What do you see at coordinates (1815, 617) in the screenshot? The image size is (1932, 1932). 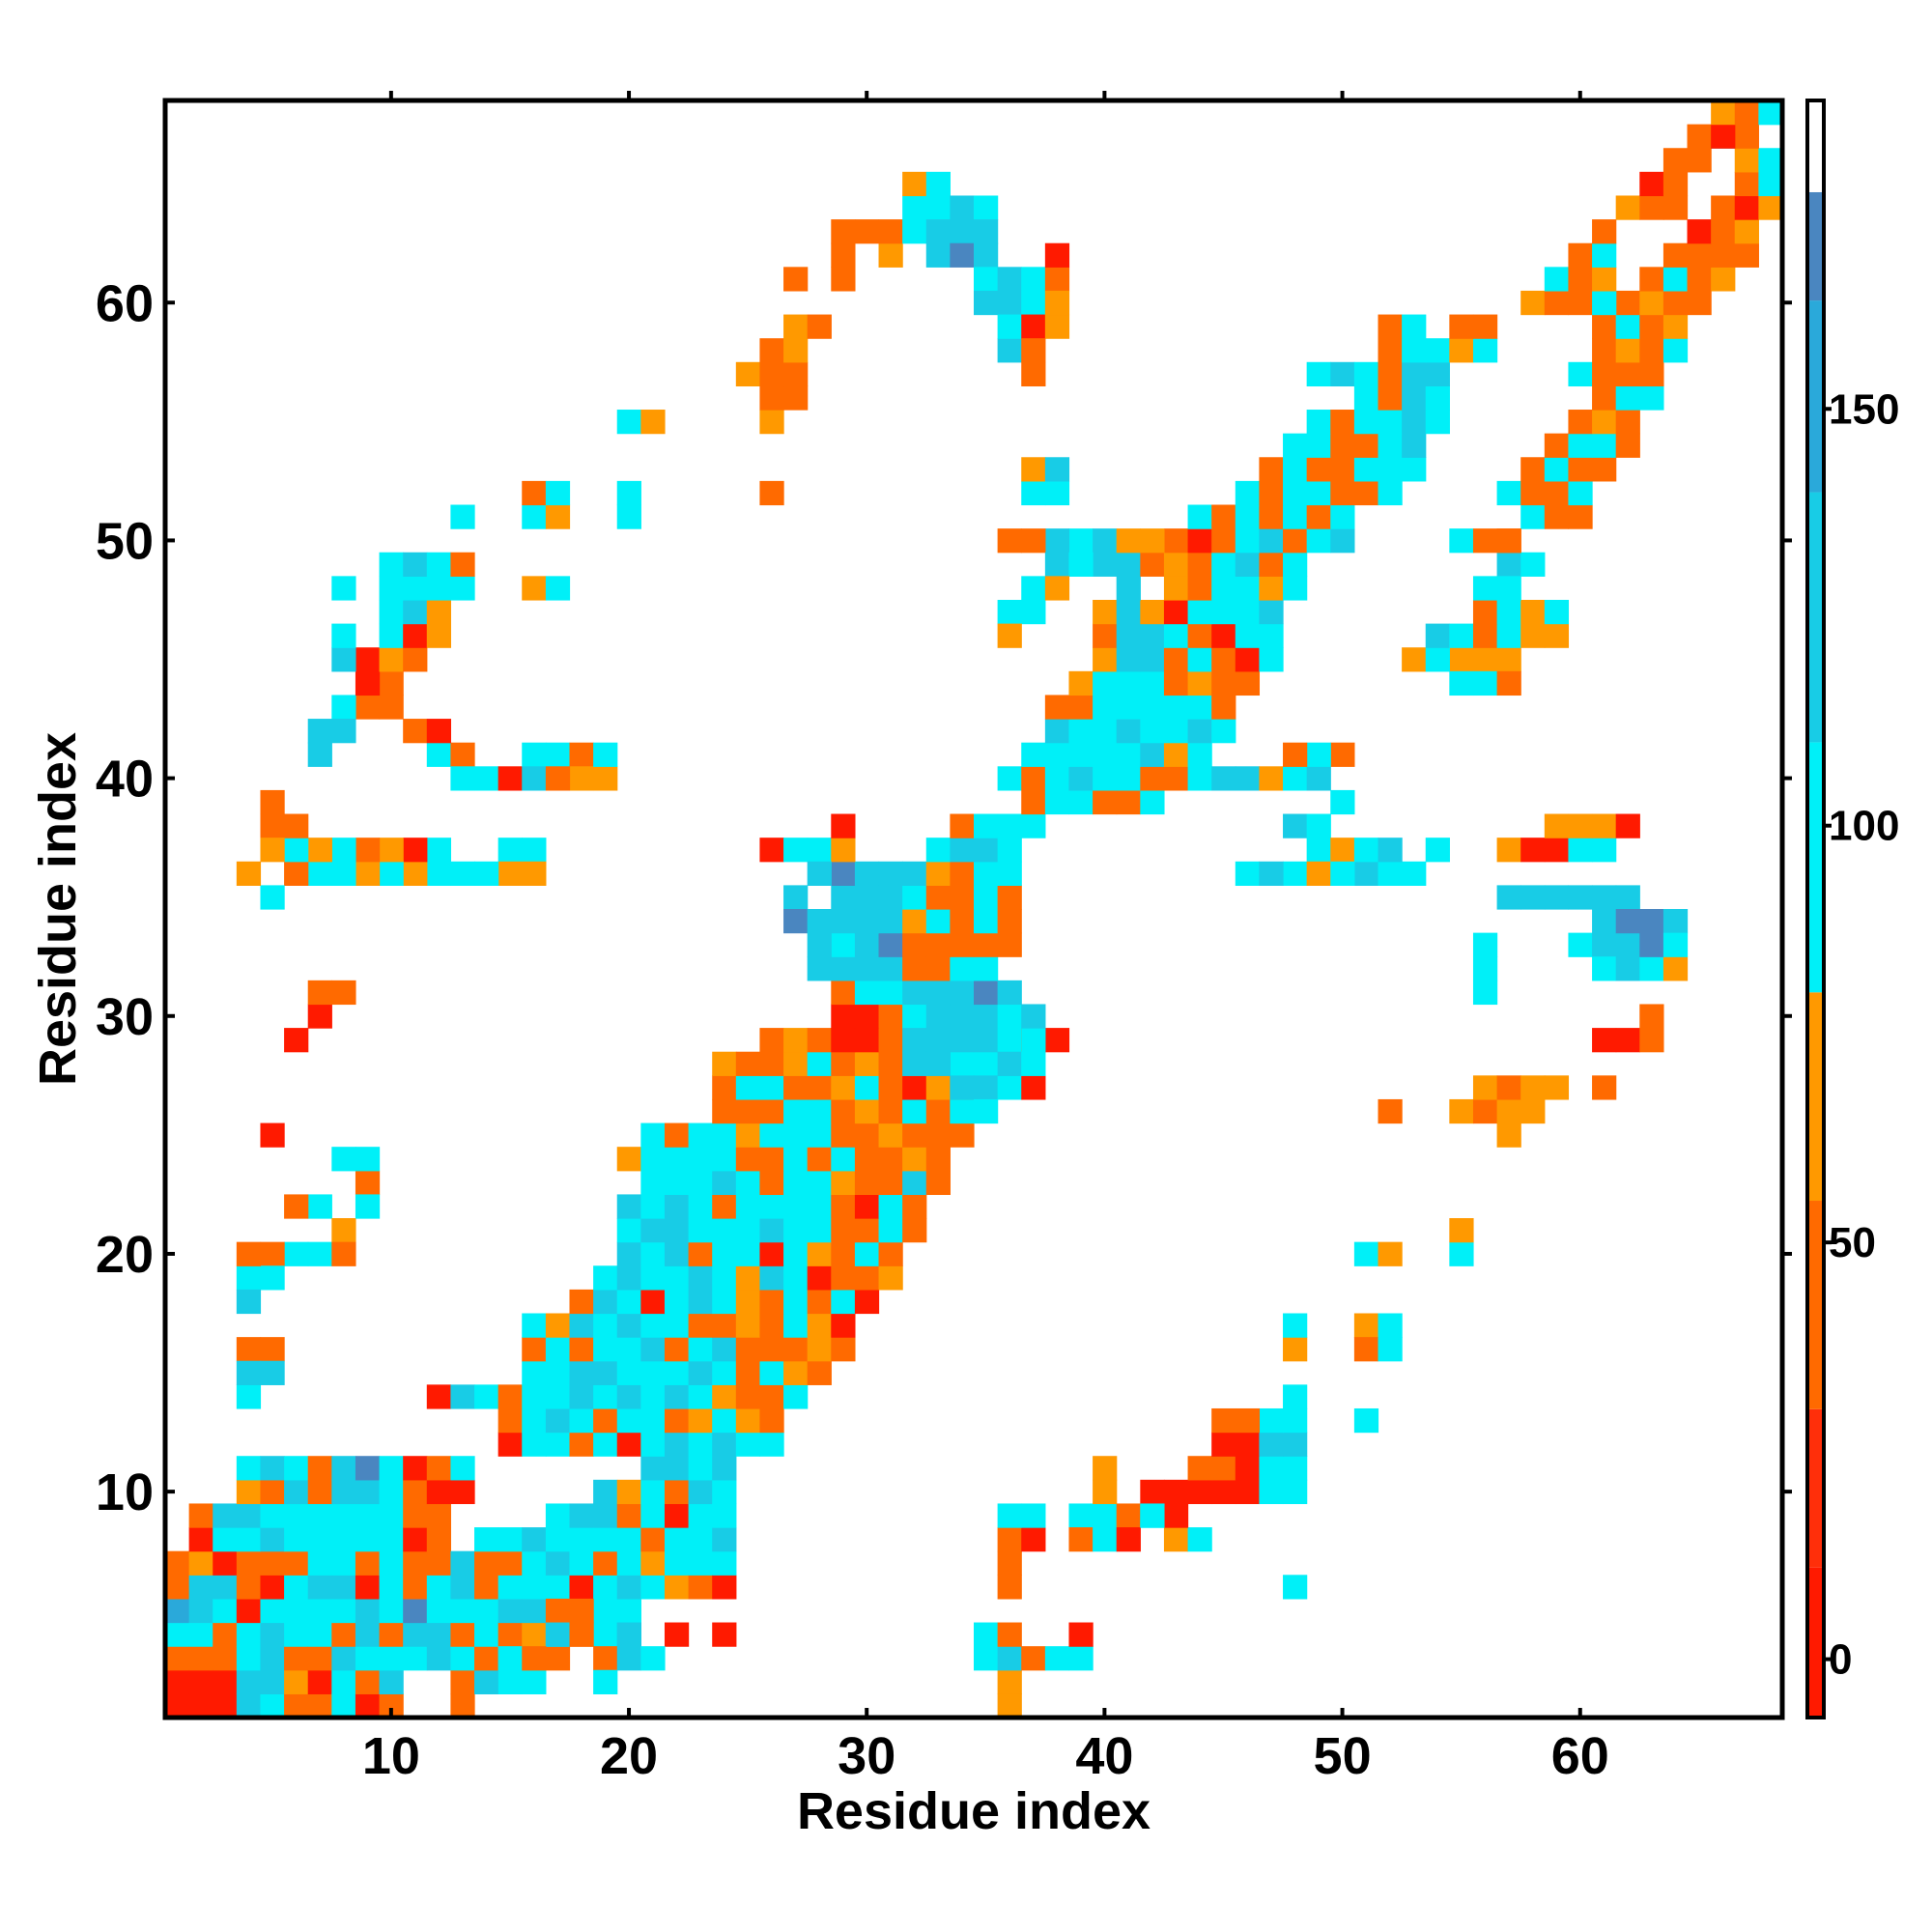 I see `colorbar-band` at bounding box center [1815, 617].